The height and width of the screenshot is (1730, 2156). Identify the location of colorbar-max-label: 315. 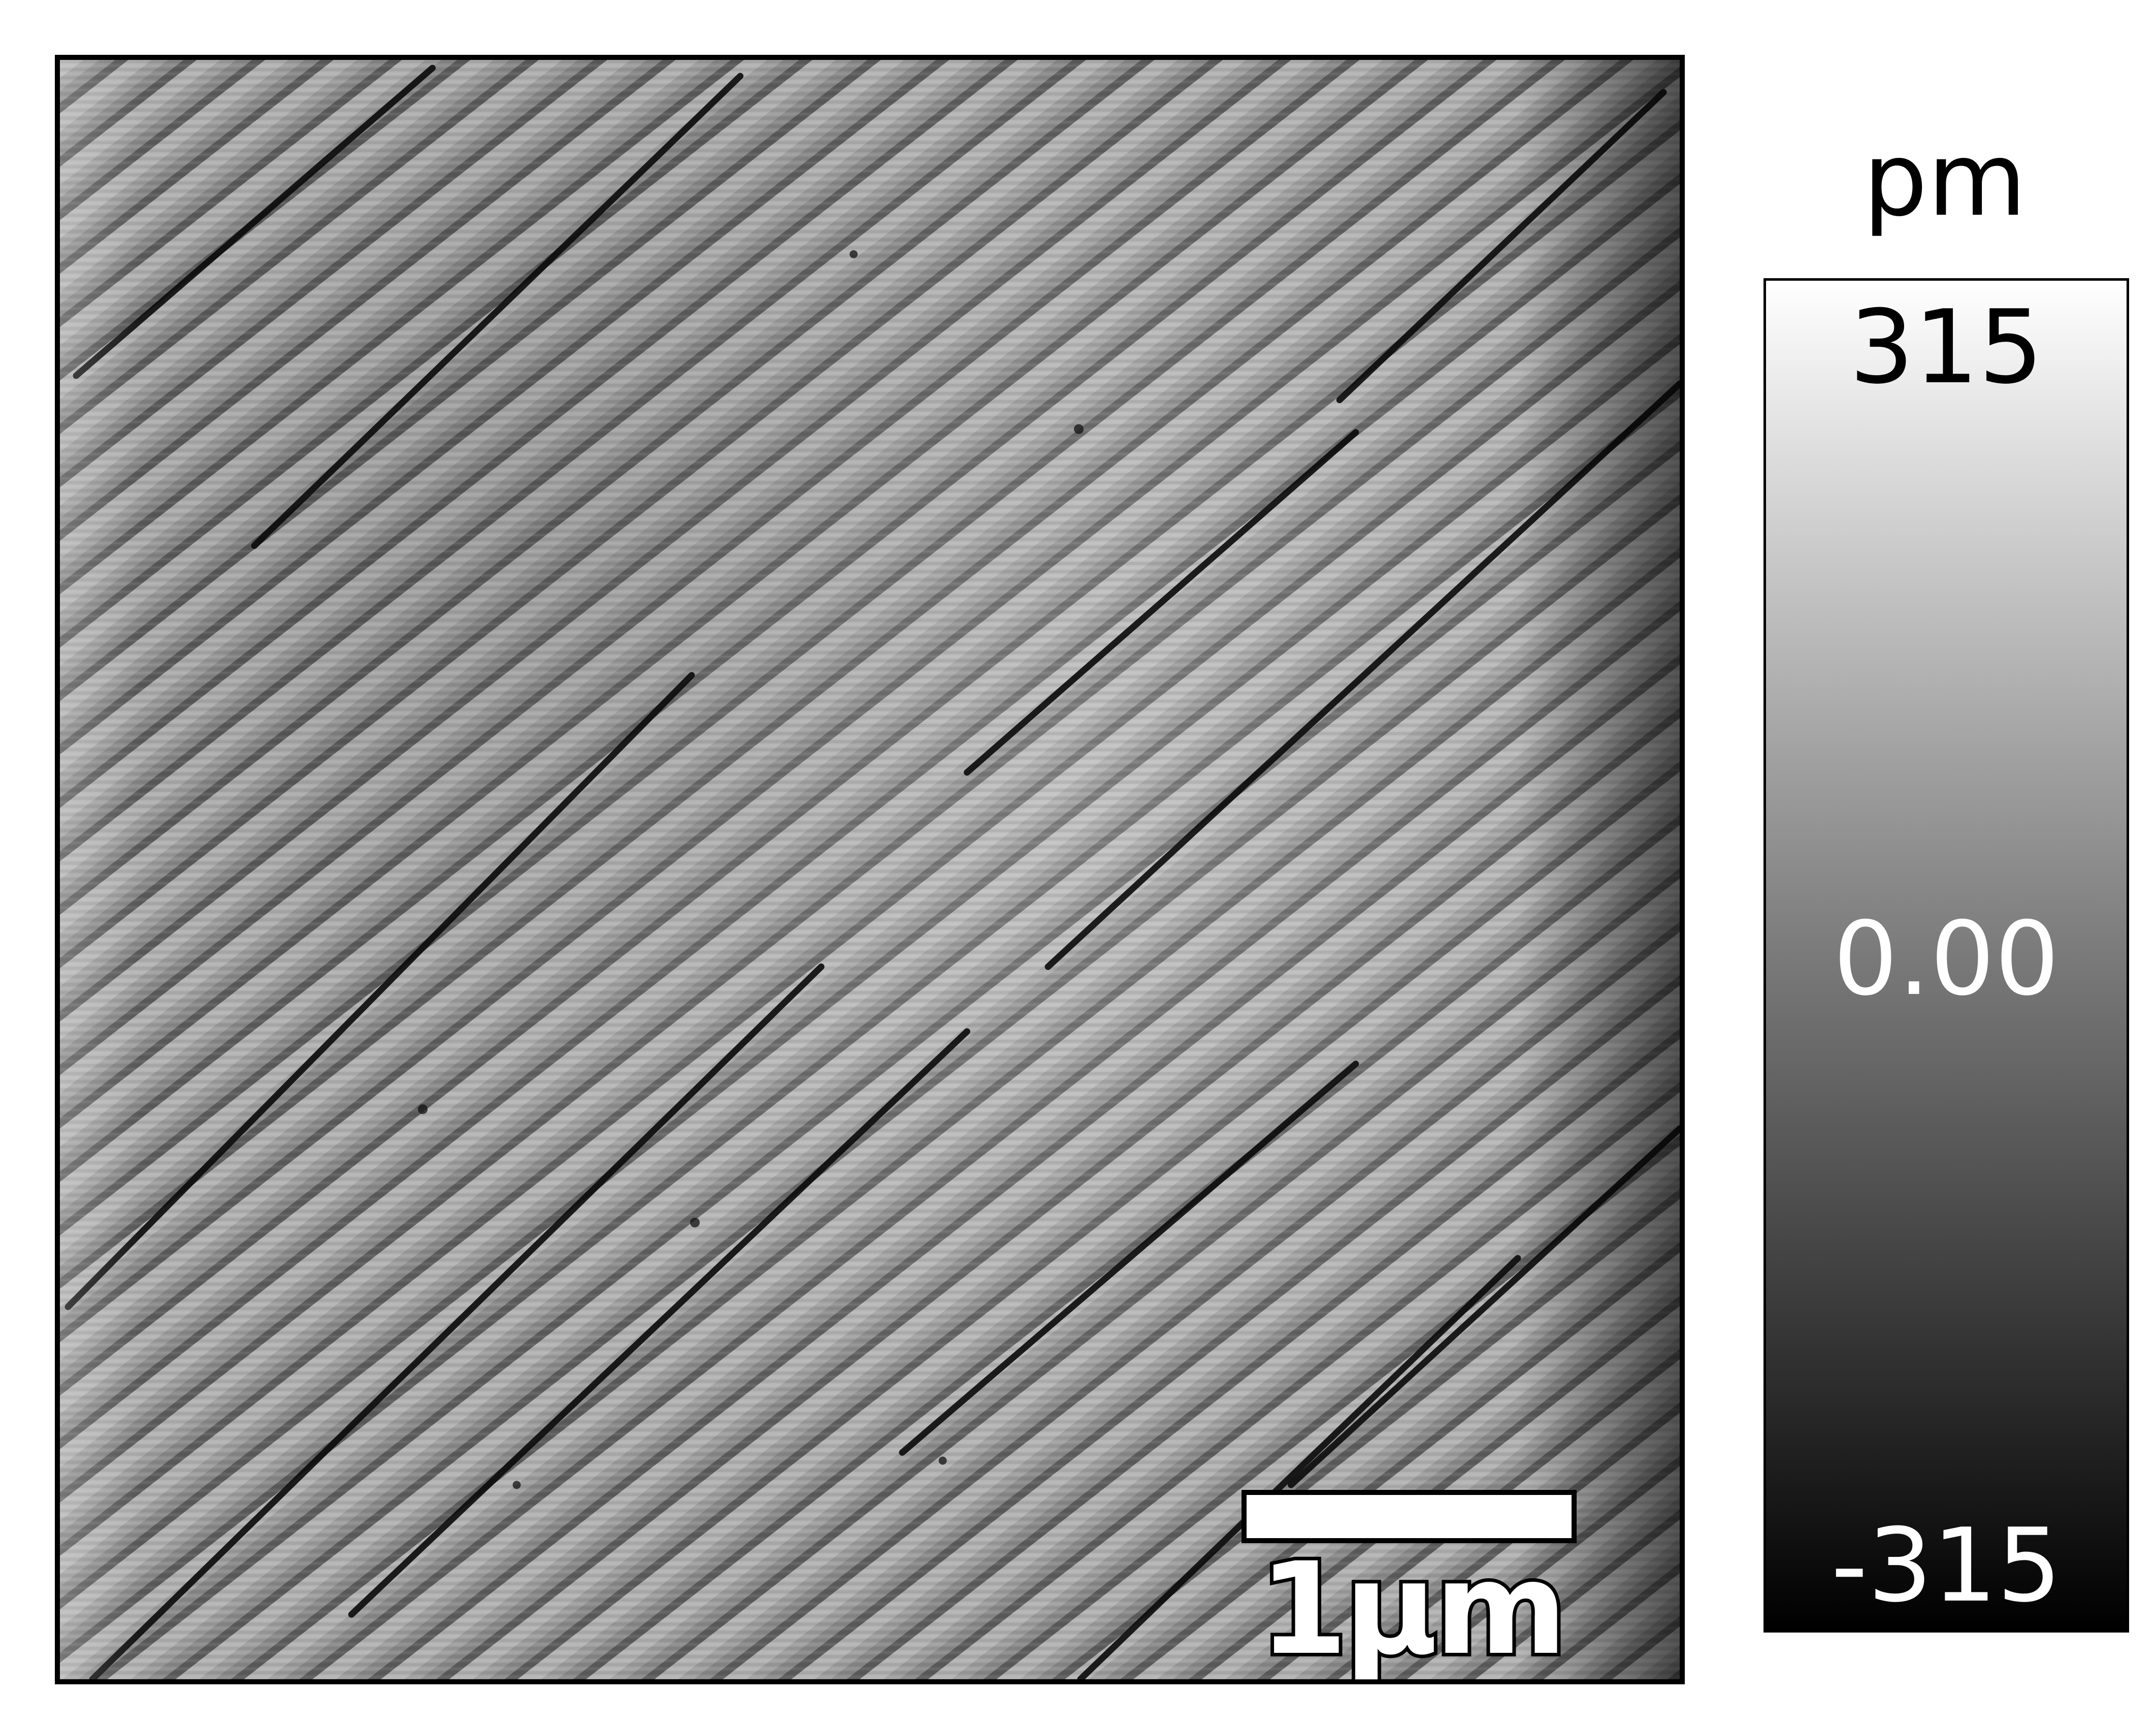
(1946, 347).